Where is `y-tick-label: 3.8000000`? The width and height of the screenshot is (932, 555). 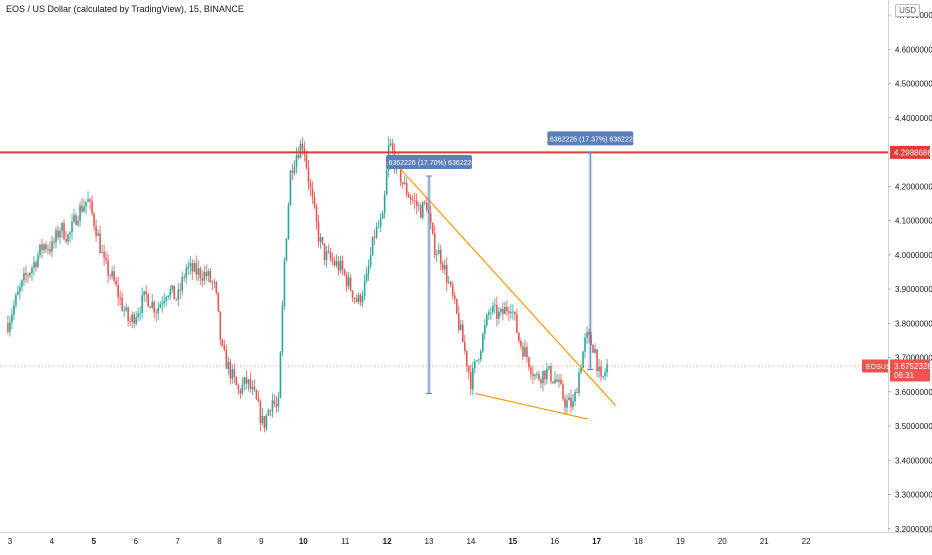 y-tick-label: 3.8000000 is located at coordinates (913, 323).